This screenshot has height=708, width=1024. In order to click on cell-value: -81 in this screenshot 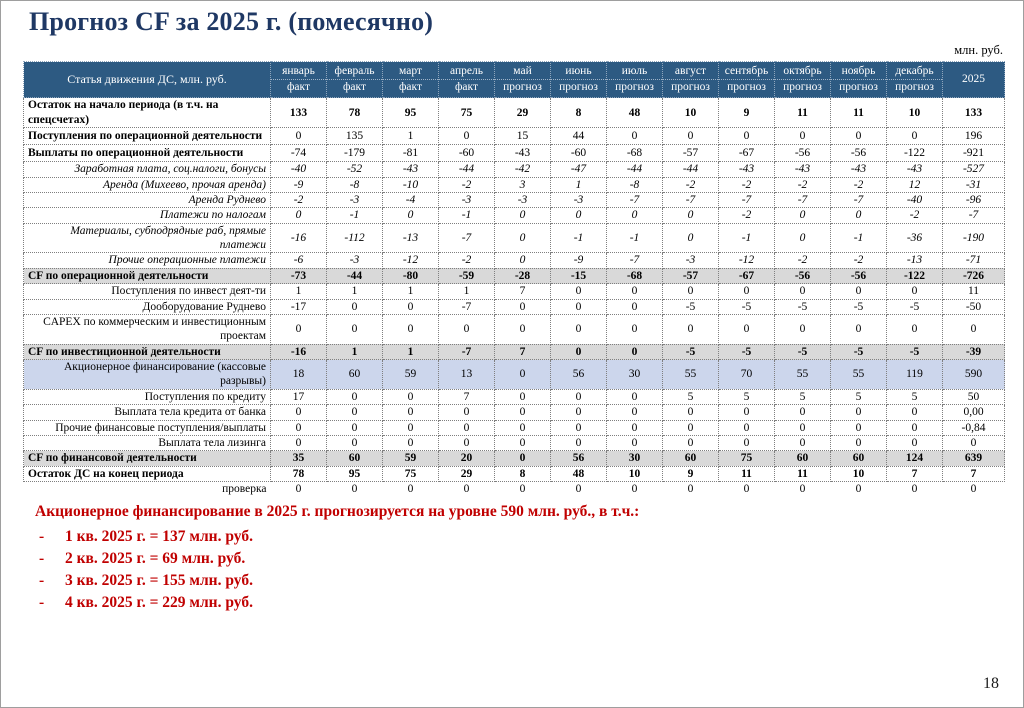, I will do `click(410, 153)`.